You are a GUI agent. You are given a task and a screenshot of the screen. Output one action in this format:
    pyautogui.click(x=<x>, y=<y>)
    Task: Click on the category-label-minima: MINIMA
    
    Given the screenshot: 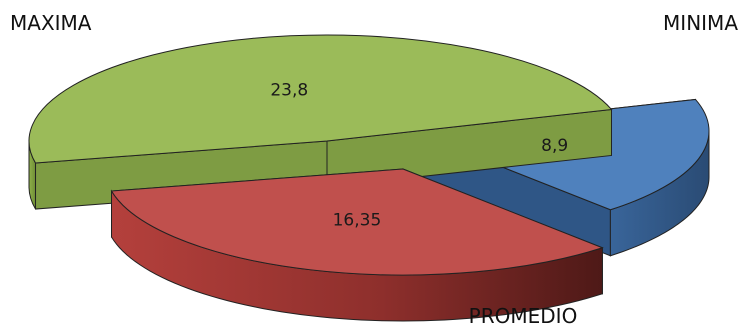 What is the action you would take?
    pyautogui.click(x=700, y=23)
    